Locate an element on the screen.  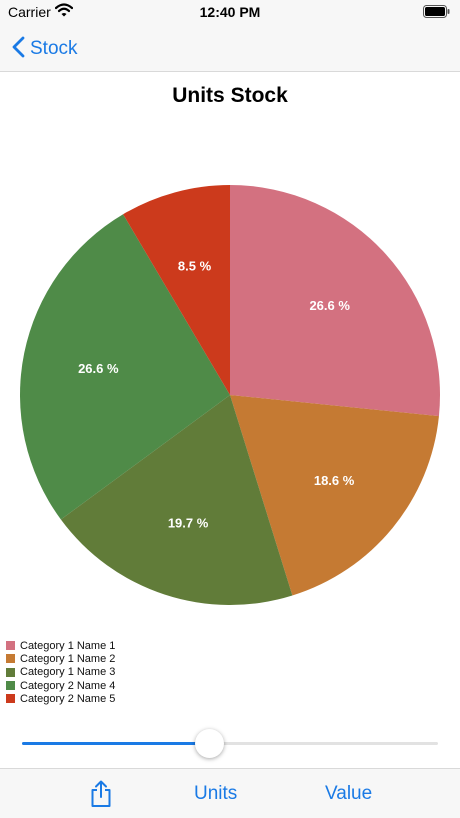
slice-label-3: 19.7 % is located at coordinates (188, 523).